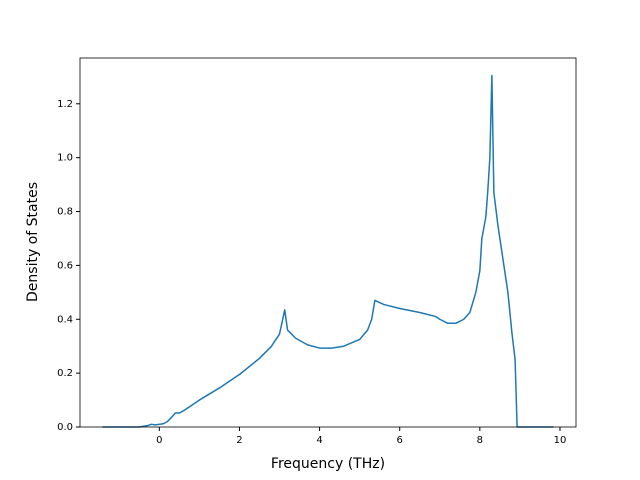 This screenshot has width=640, height=480. I want to click on x-tick-label: 6, so click(400, 440).